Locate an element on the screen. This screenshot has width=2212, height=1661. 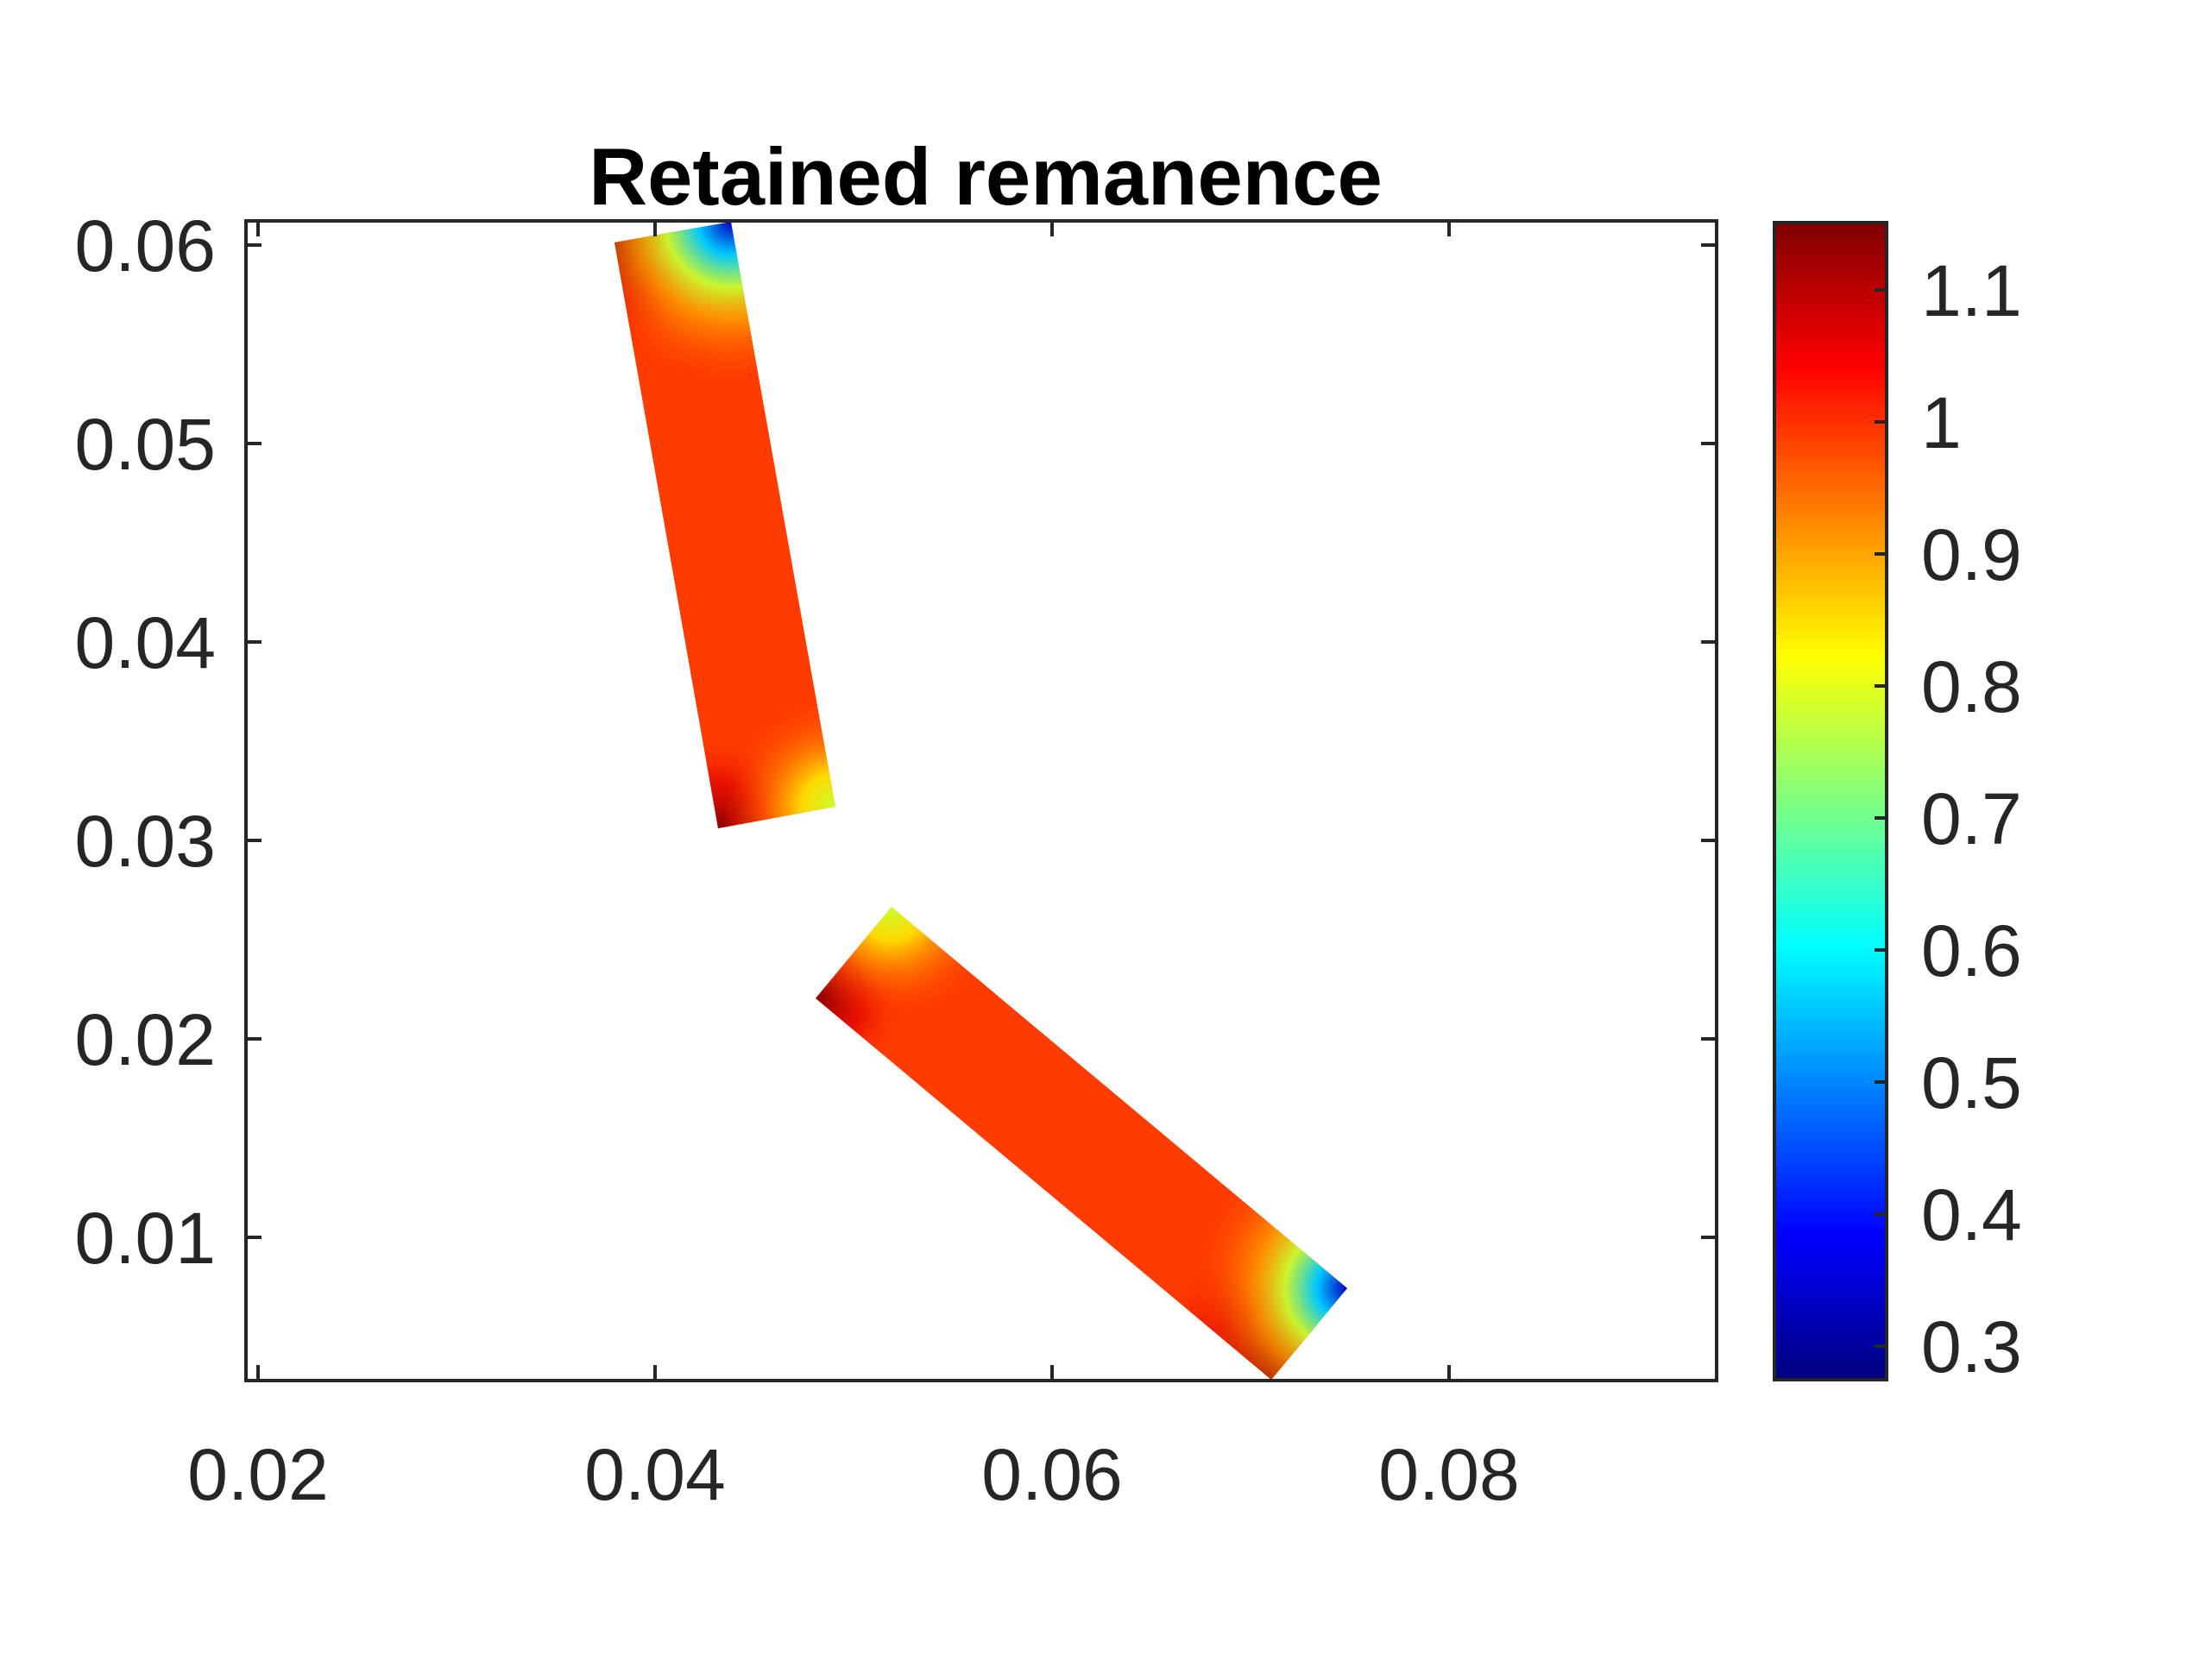
colorbar-label: 0.7 is located at coordinates (1972, 818).